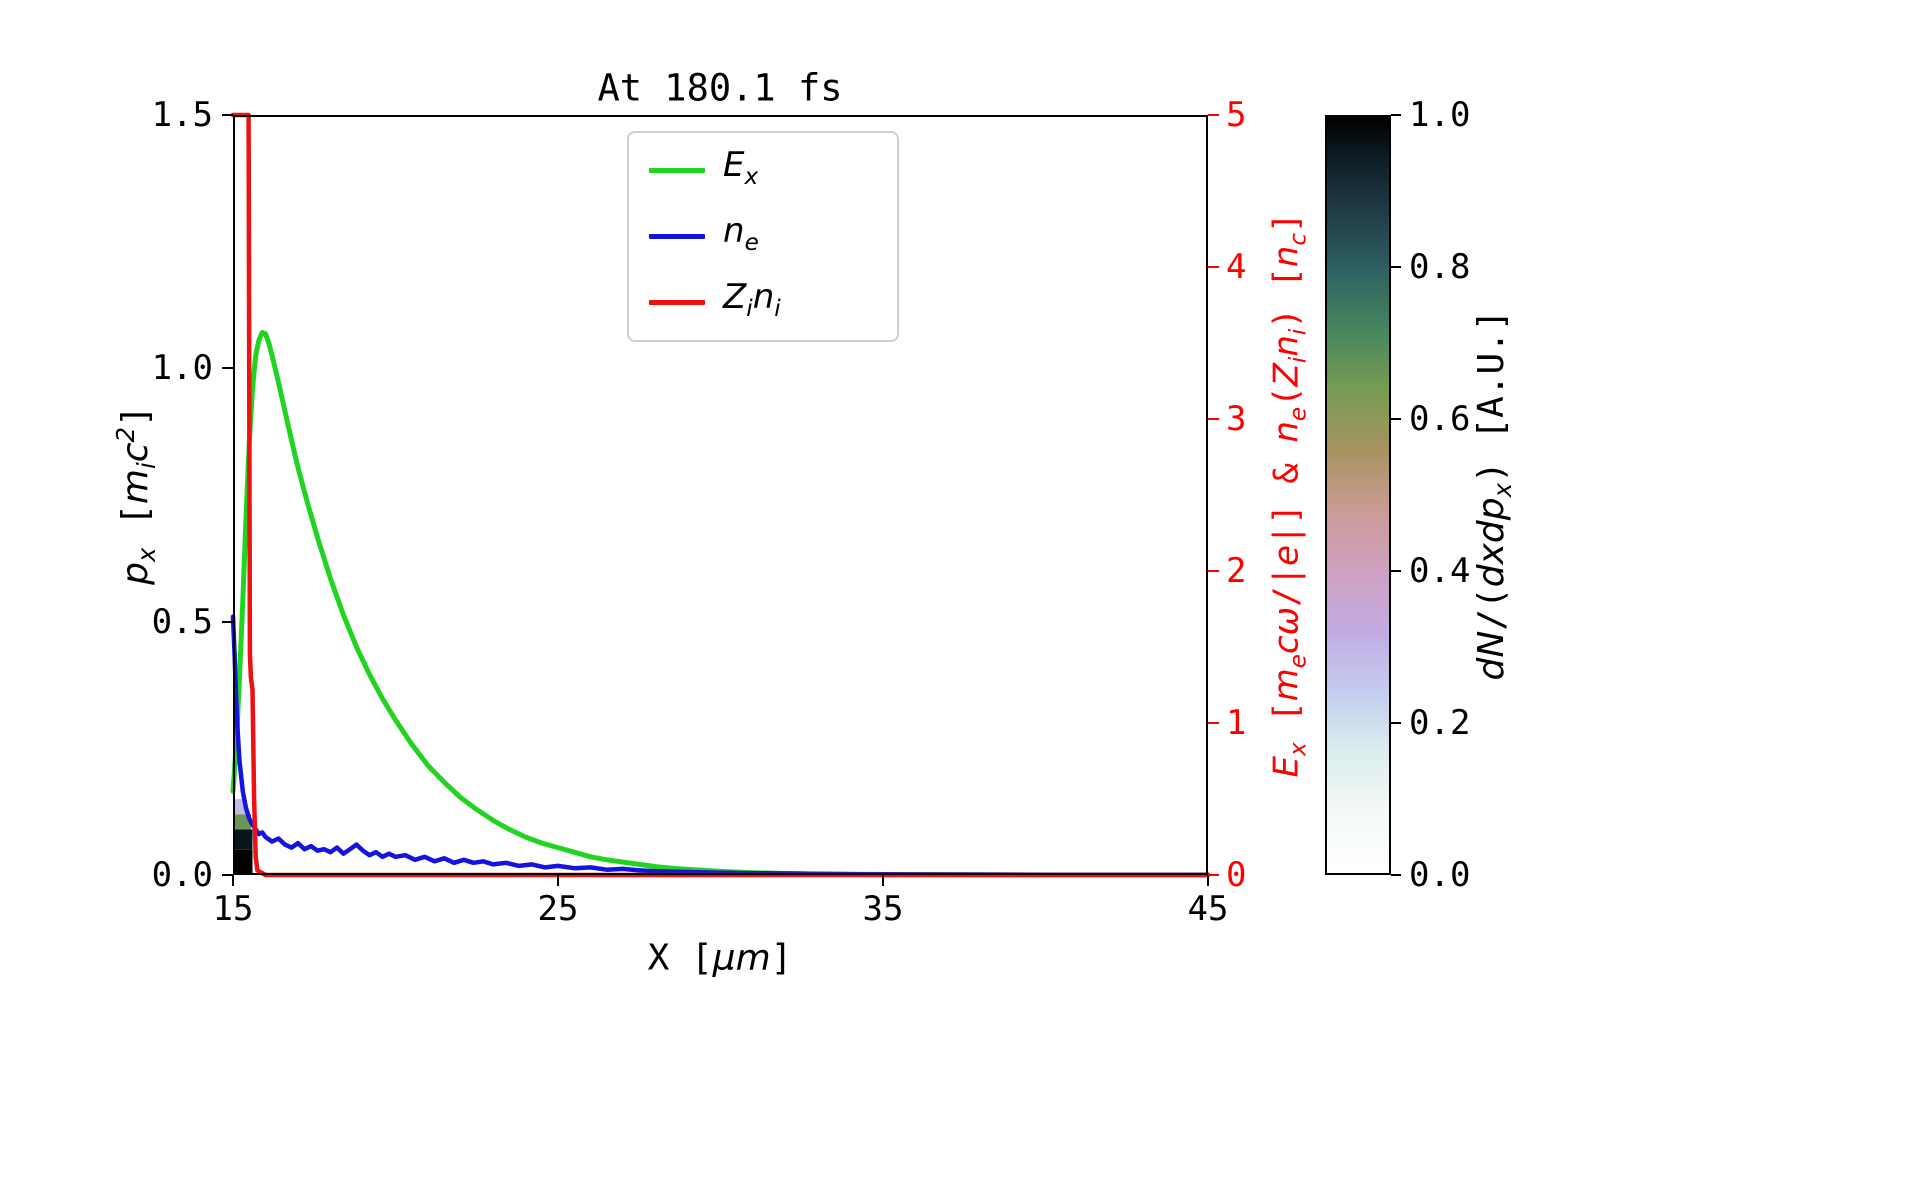  What do you see at coordinates (720, 88) in the screenshot?
I see `chart-title: At 180.1 fs` at bounding box center [720, 88].